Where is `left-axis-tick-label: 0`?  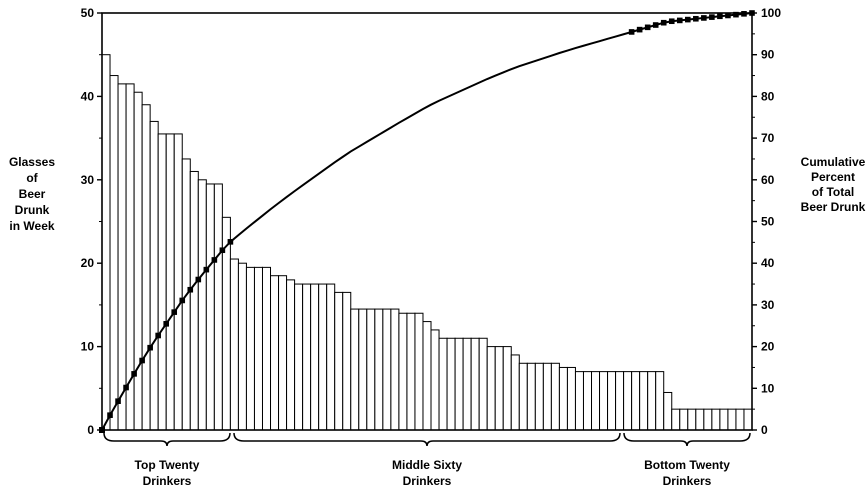 left-axis-tick-label: 0 is located at coordinates (90, 430).